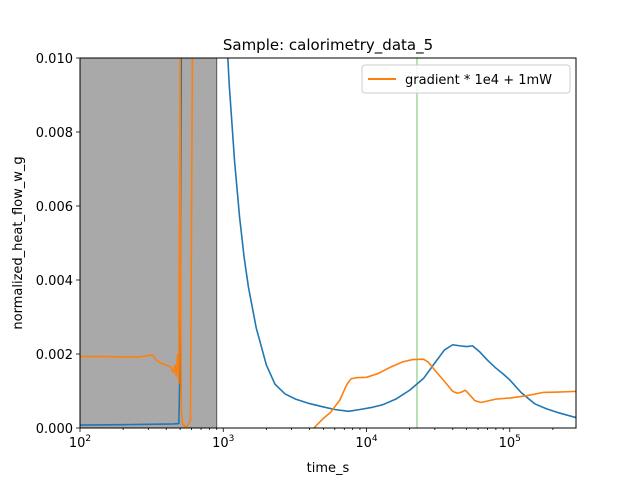  What do you see at coordinates (80, 442) in the screenshot?
I see `x-tick-label: 10²` at bounding box center [80, 442].